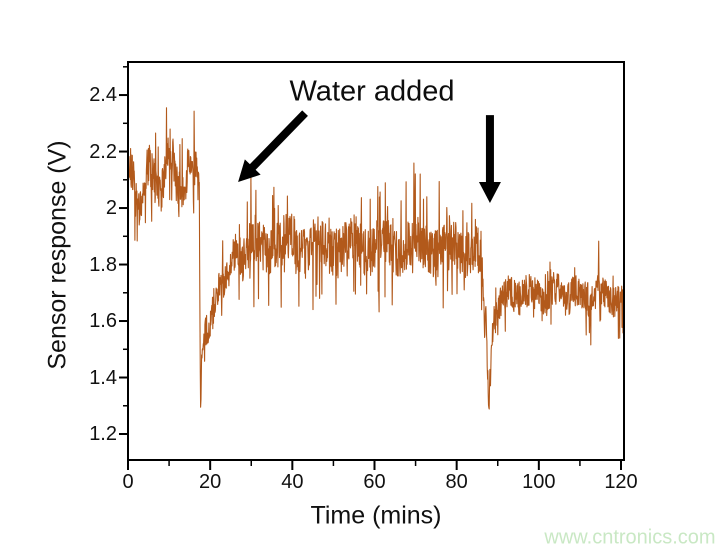 This screenshot has height=555, width=725. I want to click on water-added-arrow-vertical-head, so click(489, 192).